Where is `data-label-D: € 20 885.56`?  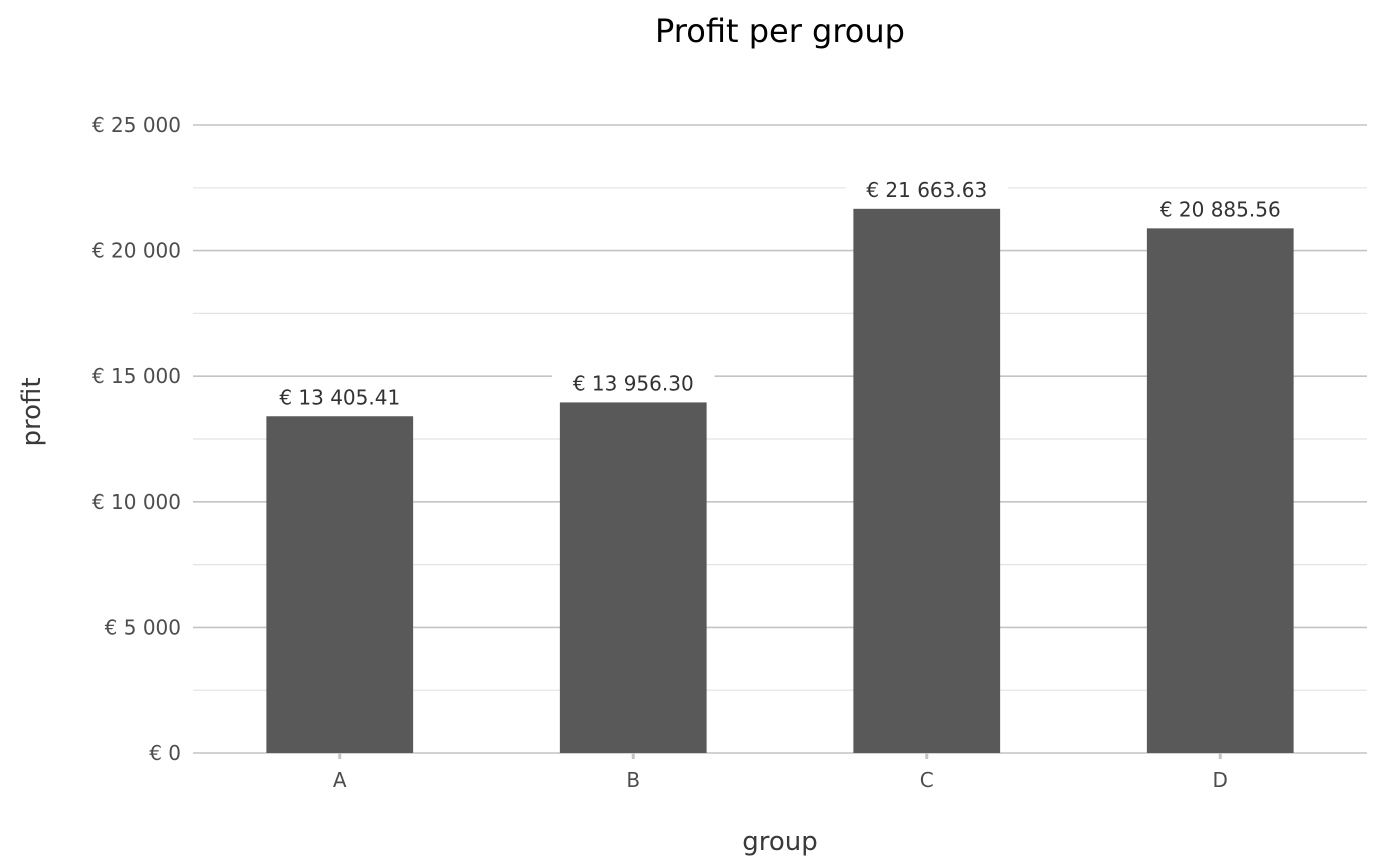
data-label-D: € 20 885.56 is located at coordinates (1220, 209).